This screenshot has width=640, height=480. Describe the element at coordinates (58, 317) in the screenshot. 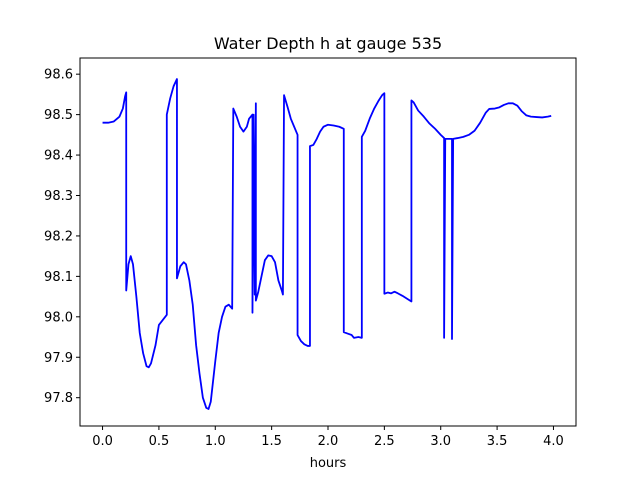

I see `y-tick-label: 98.0` at that location.